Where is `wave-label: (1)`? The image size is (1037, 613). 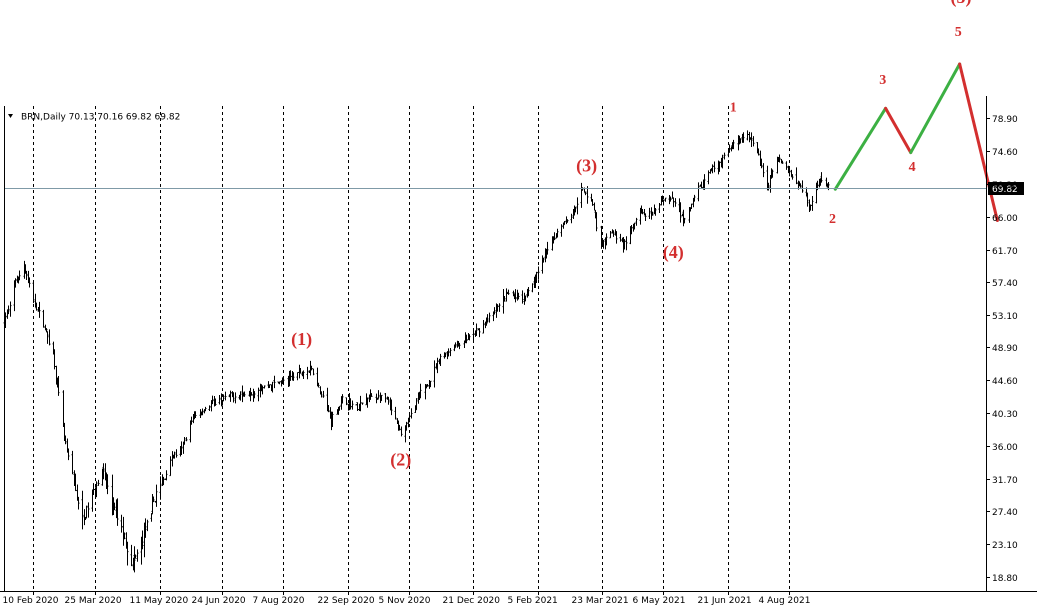 wave-label: (1) is located at coordinates (301, 339).